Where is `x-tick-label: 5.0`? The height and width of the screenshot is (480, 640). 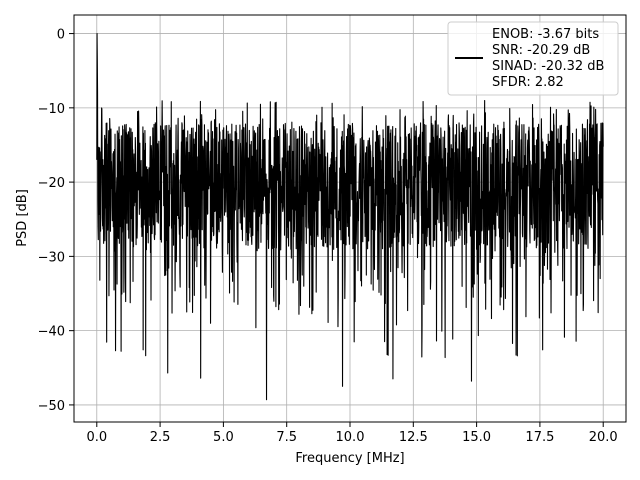
x-tick-label: 5.0 is located at coordinates (223, 437).